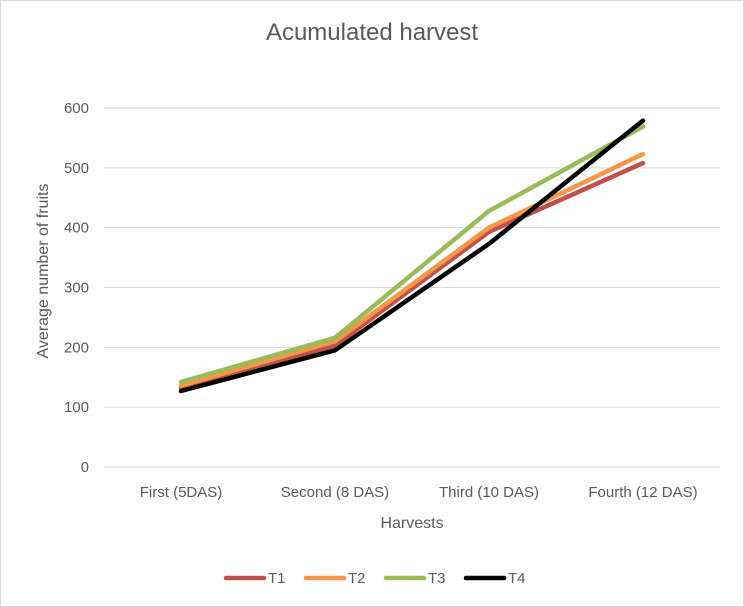 This screenshot has height=607, width=744. Describe the element at coordinates (357, 578) in the screenshot. I see `legend-label: T2` at that location.